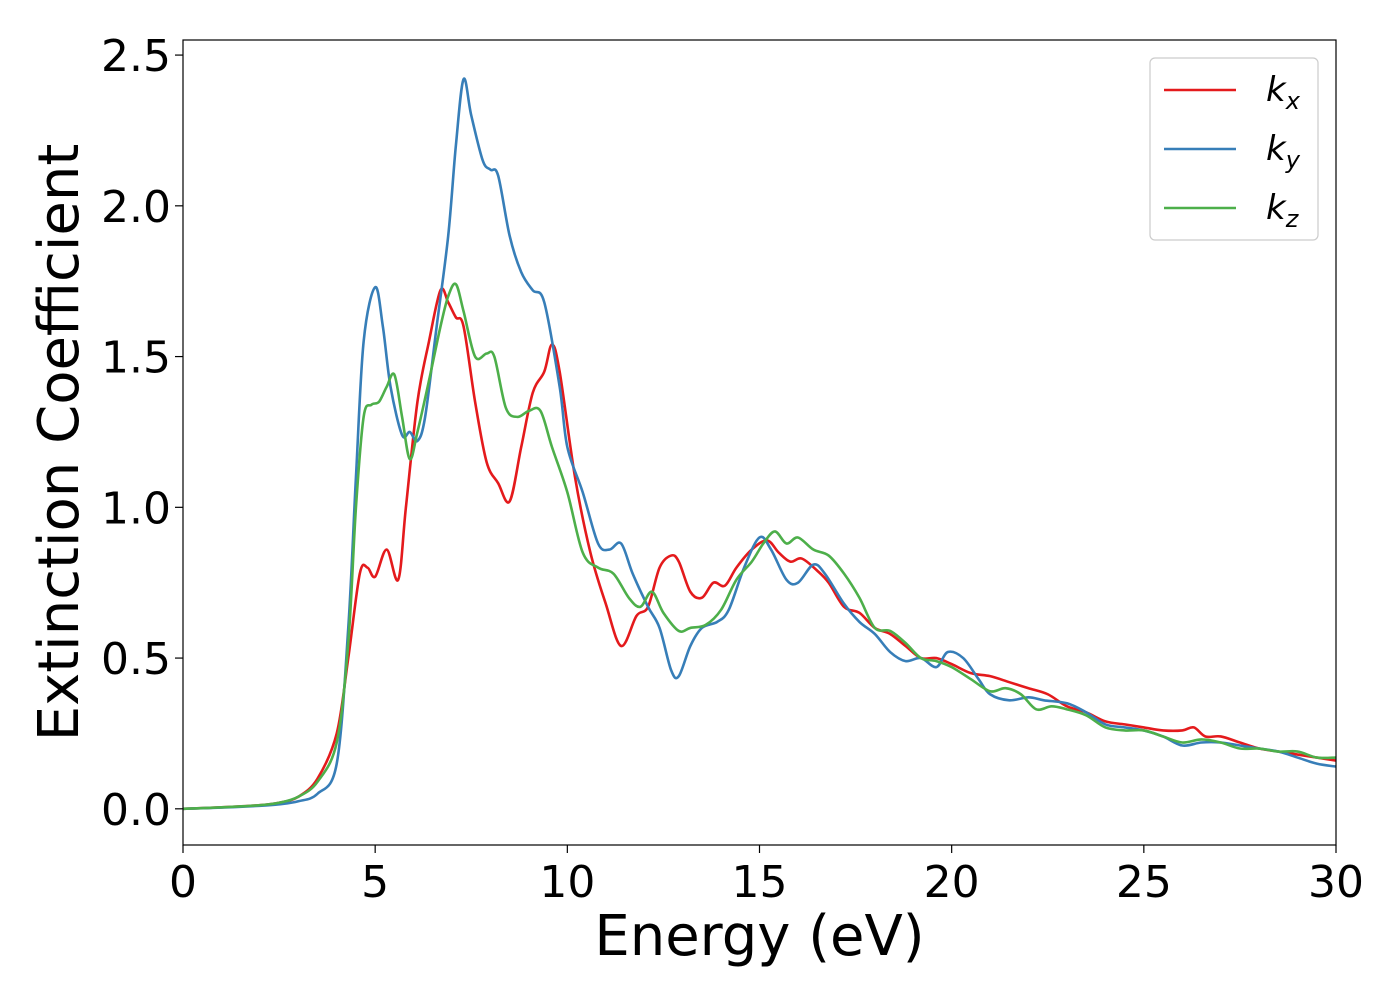 The height and width of the screenshot is (1000, 1400). I want to click on x-tick-label: 10, so click(567, 882).